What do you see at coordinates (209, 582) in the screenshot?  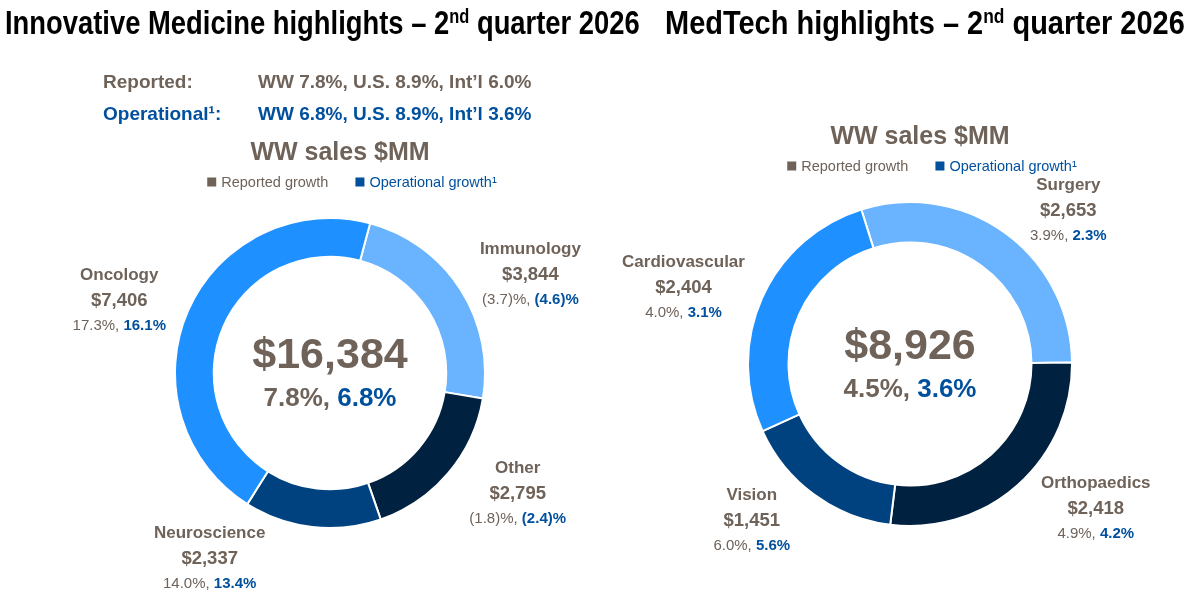 I see `text: 14.0%, 13.4%` at bounding box center [209, 582].